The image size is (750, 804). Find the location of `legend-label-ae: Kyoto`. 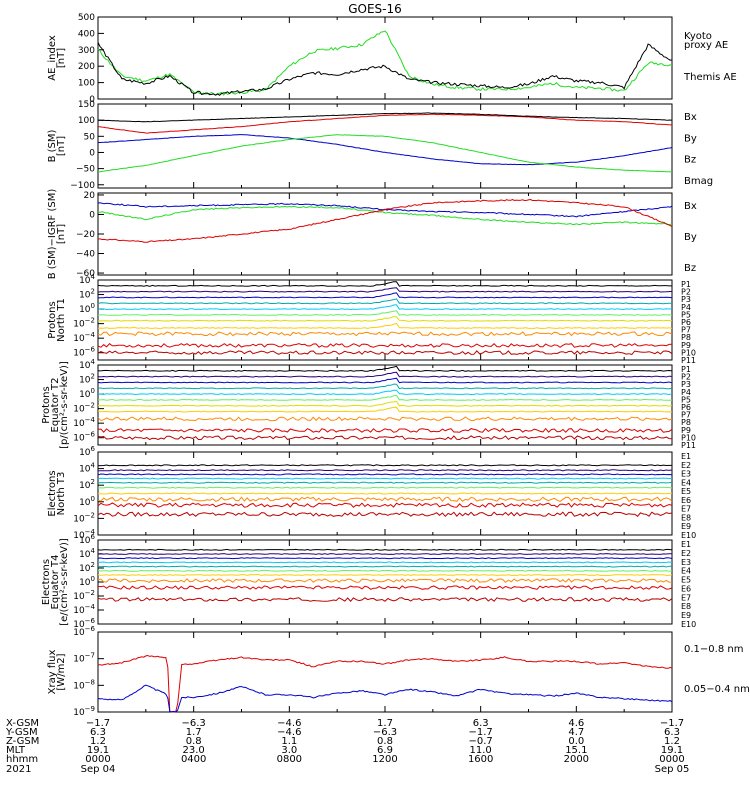

legend-label-ae: Kyoto is located at coordinates (698, 36).